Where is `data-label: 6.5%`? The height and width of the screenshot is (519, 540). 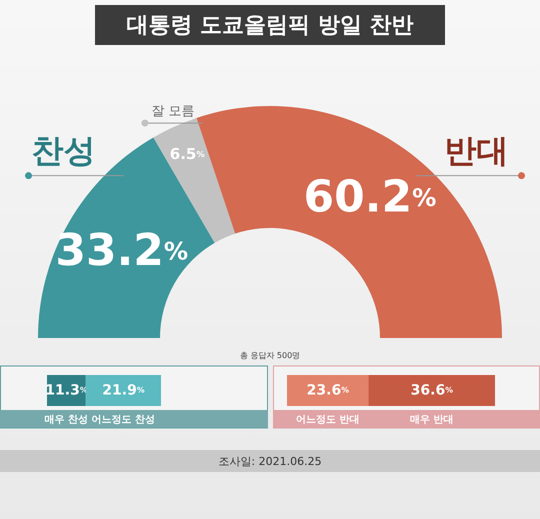 data-label: 6.5% is located at coordinates (187, 153).